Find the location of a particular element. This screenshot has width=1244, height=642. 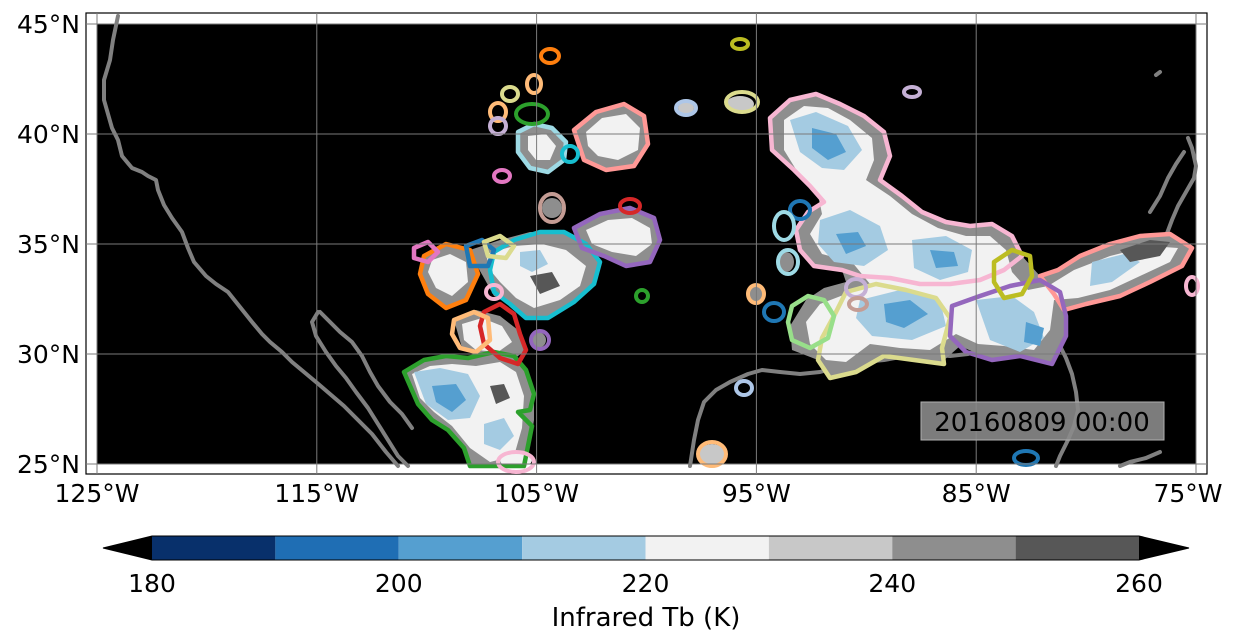

colorbar-tick-label: 240 is located at coordinates (892, 583).